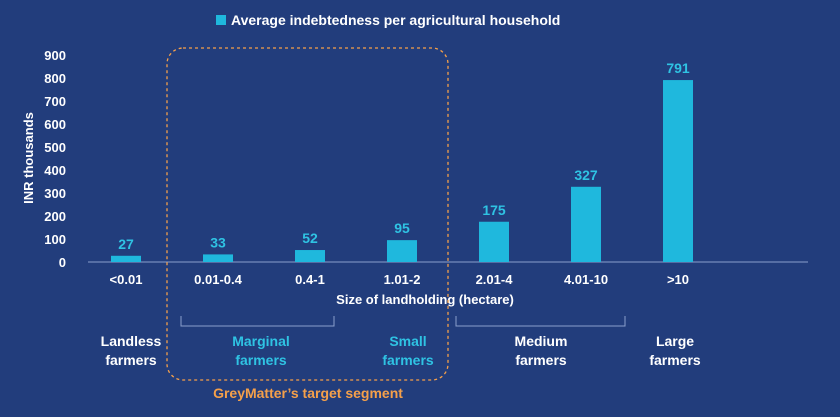  I want to click on y-tick-label: 200, so click(55, 216).